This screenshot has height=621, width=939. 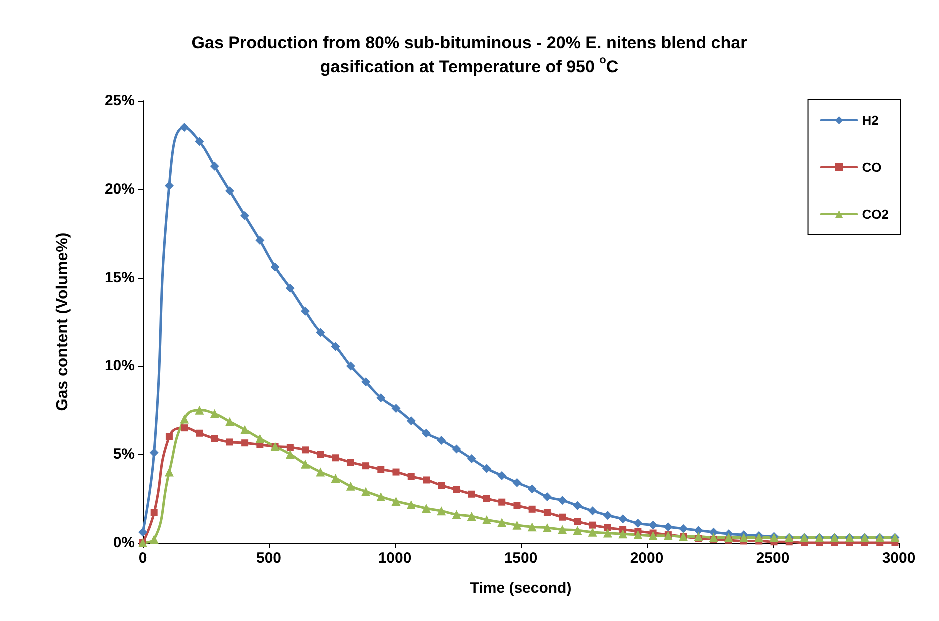 I want to click on y-tick-label: 0%, so click(x=124, y=543).